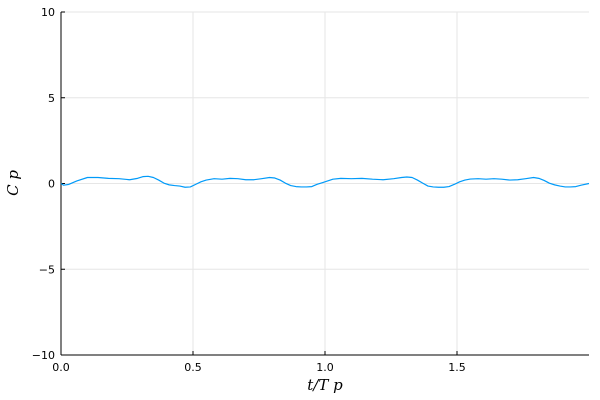 This screenshot has width=600, height=400. Describe the element at coordinates (51, 98) in the screenshot. I see `y-tick-label: 5` at that location.